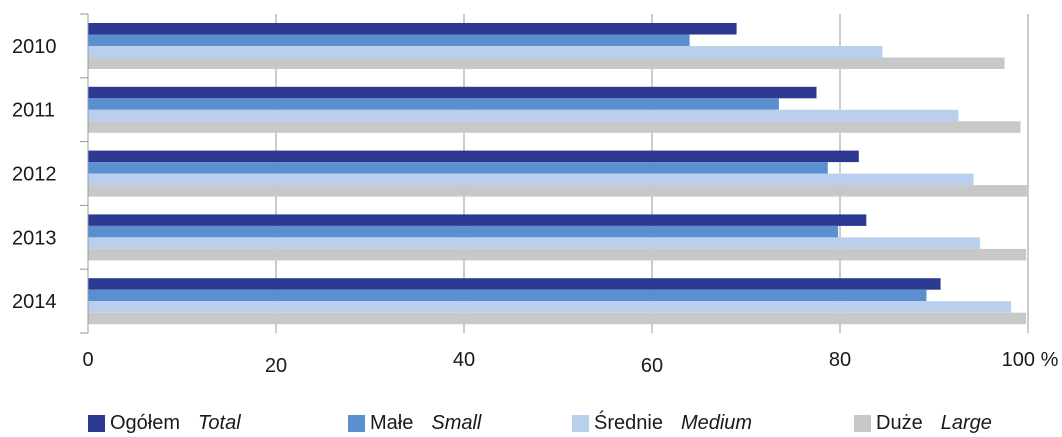  Describe the element at coordinates (716, 422) in the screenshot. I see `legend-label-en: Medium` at that location.